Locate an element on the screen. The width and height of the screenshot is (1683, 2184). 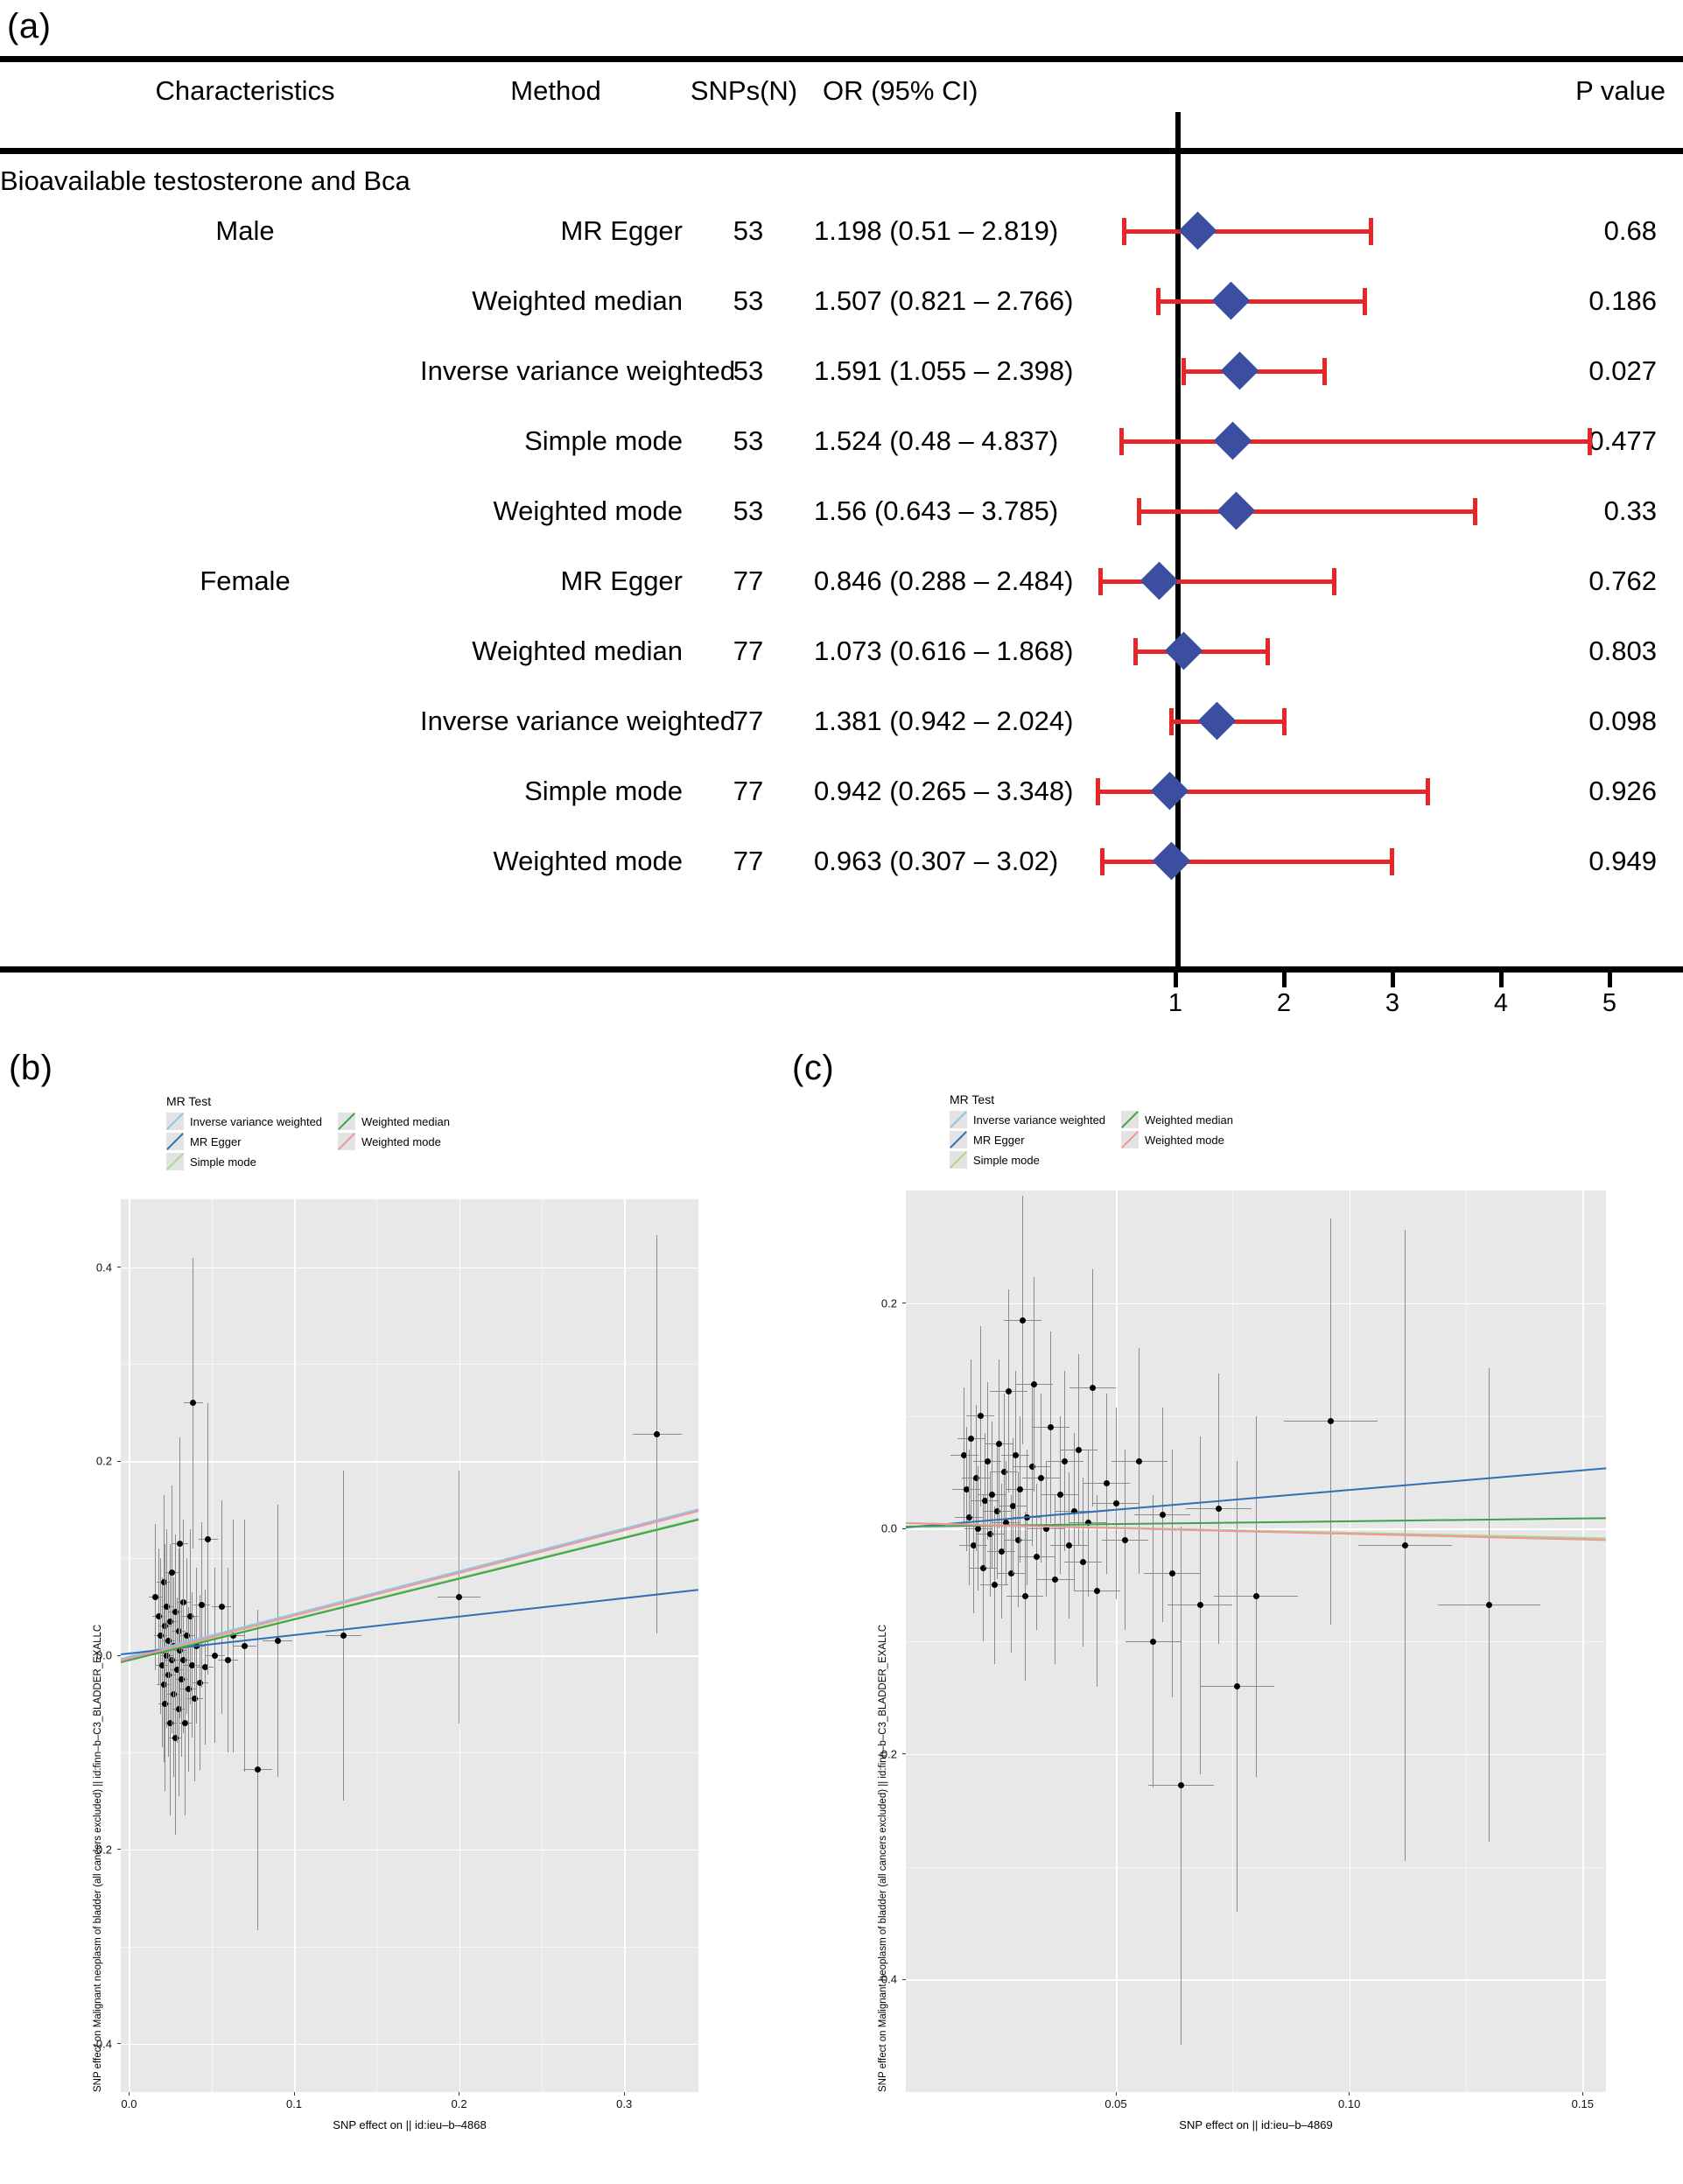
axis-tick-label: 3 is located at coordinates (1392, 1003).